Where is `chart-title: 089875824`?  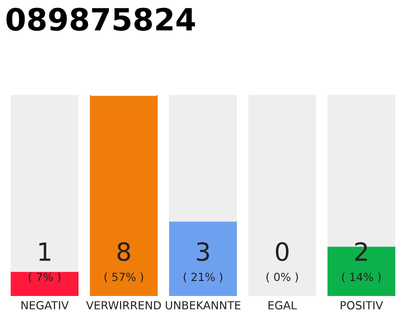
chart-title: 089875824 is located at coordinates (100, 19).